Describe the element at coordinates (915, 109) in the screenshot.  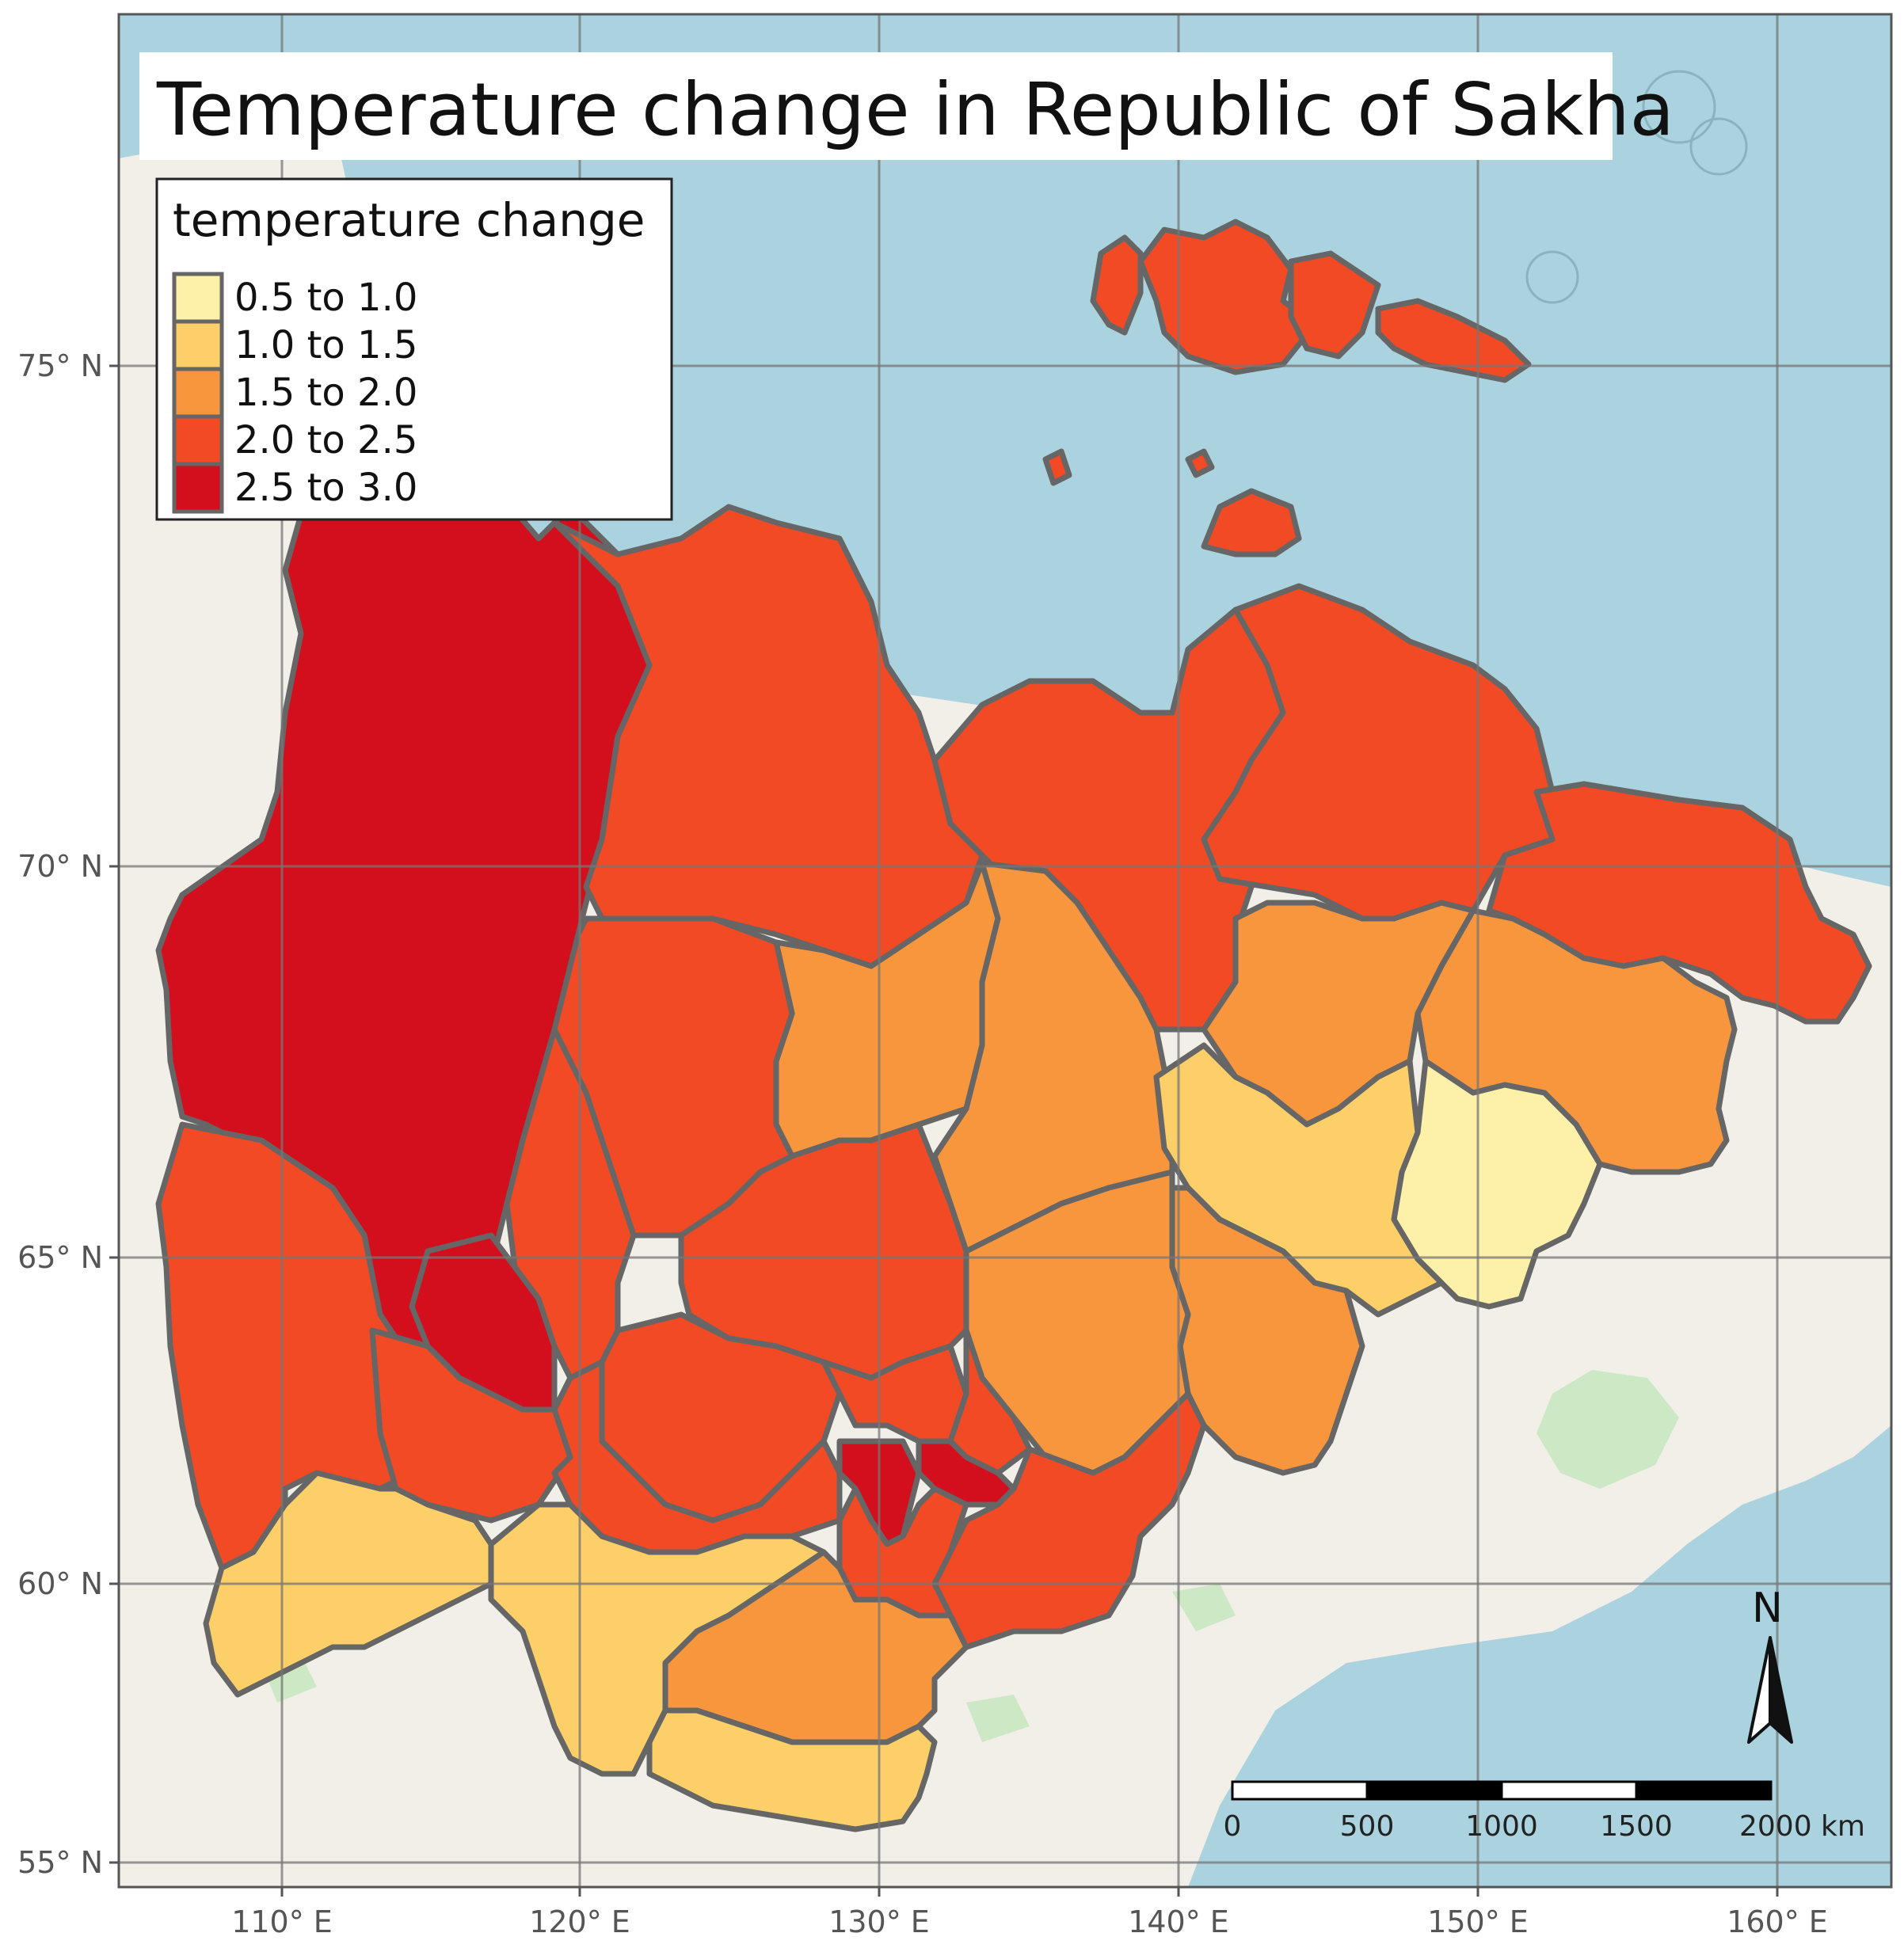
I see `map-title: Temperature change in Republic of Sakha` at that location.